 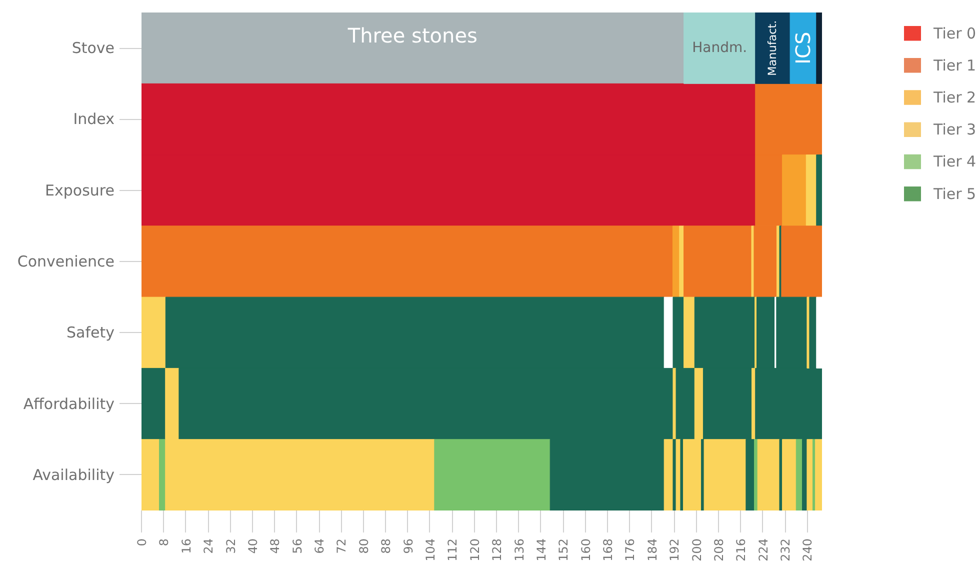 I want to click on x-tick-label: 48, so click(x=275, y=546).